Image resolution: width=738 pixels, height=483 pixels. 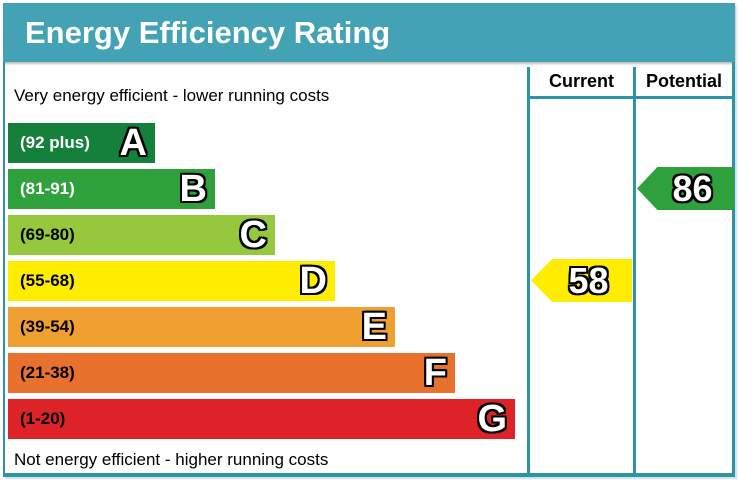 I want to click on current-rating-arrow: 58, so click(x=581, y=280).